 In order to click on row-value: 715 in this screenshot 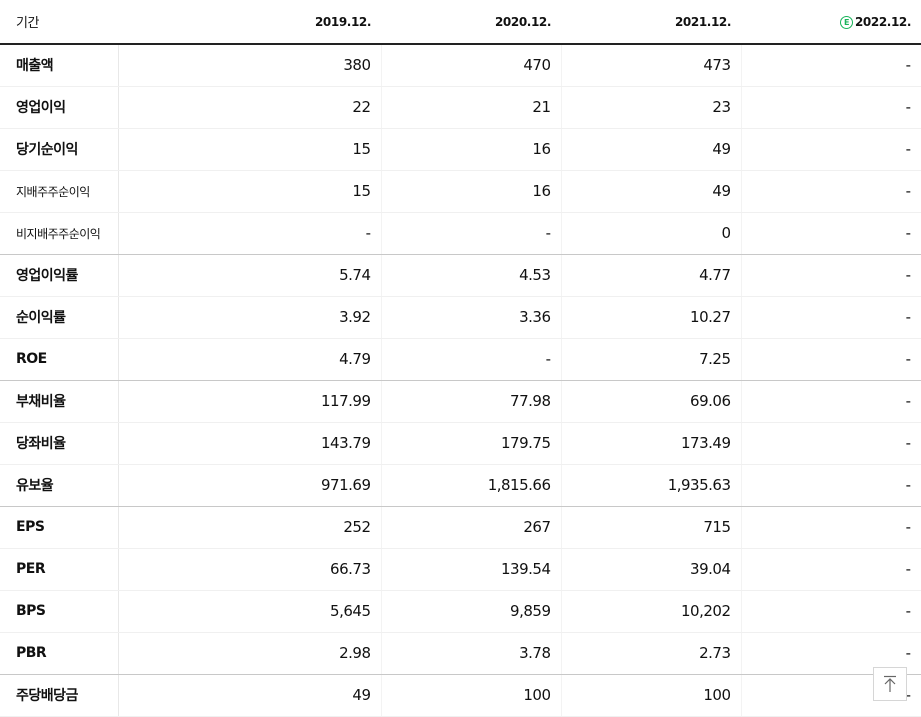, I will do `click(651, 527)`.